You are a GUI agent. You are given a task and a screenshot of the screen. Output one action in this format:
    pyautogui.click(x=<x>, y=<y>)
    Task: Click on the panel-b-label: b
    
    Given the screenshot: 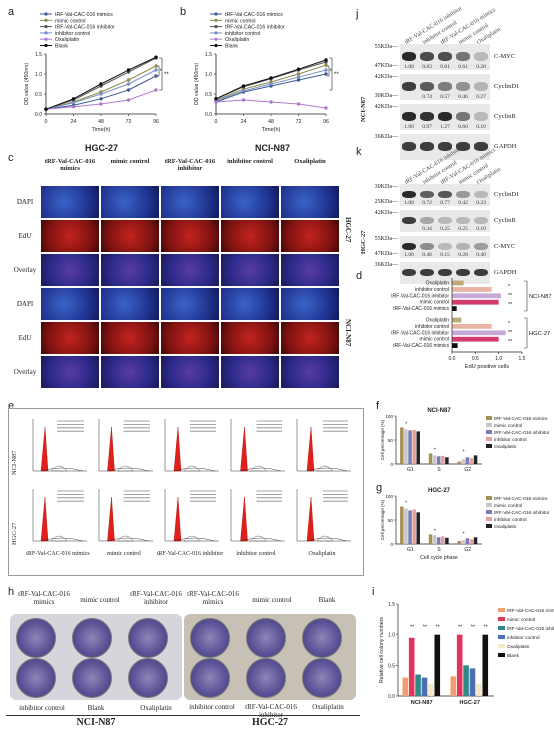 What is the action you would take?
    pyautogui.click(x=183, y=12)
    